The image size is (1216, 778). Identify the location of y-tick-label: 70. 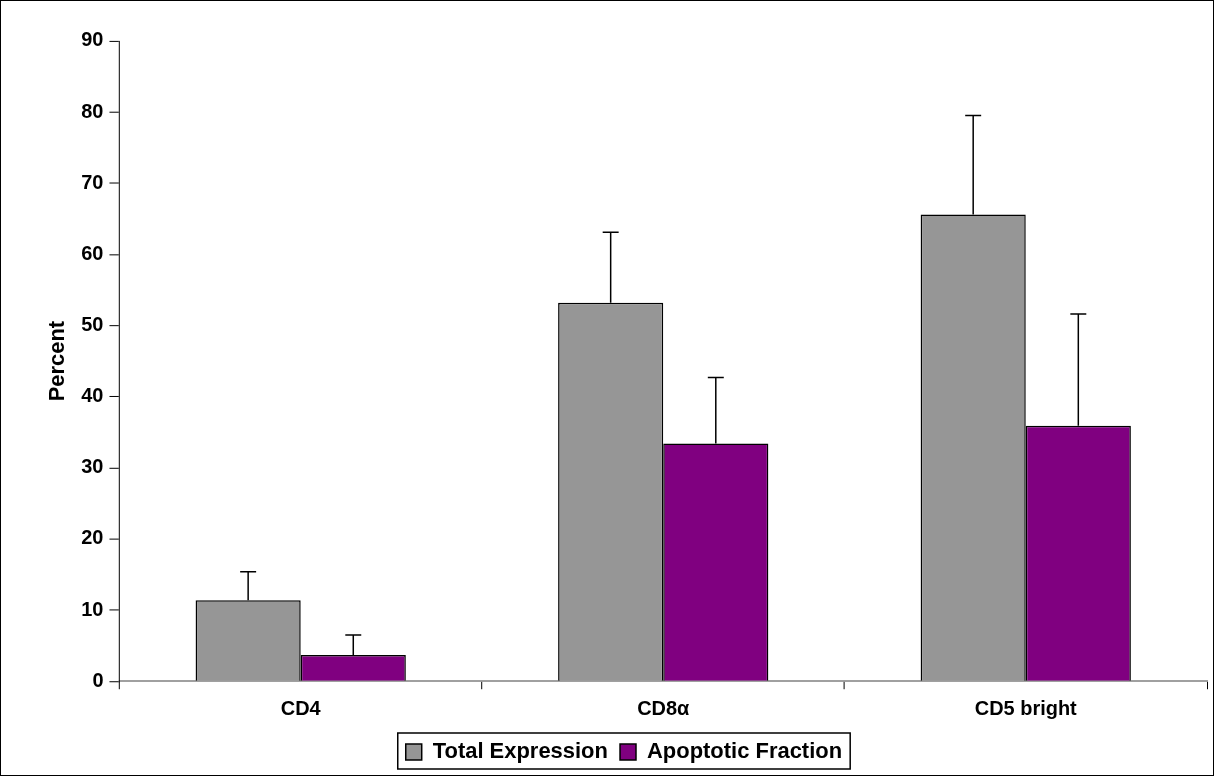
(92, 181).